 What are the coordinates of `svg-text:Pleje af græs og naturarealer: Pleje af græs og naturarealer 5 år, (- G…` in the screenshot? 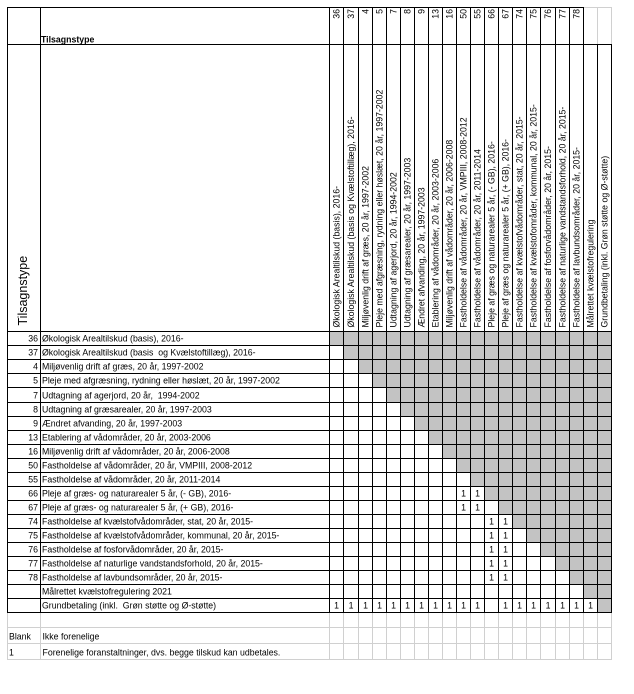 It's located at (491, 234).